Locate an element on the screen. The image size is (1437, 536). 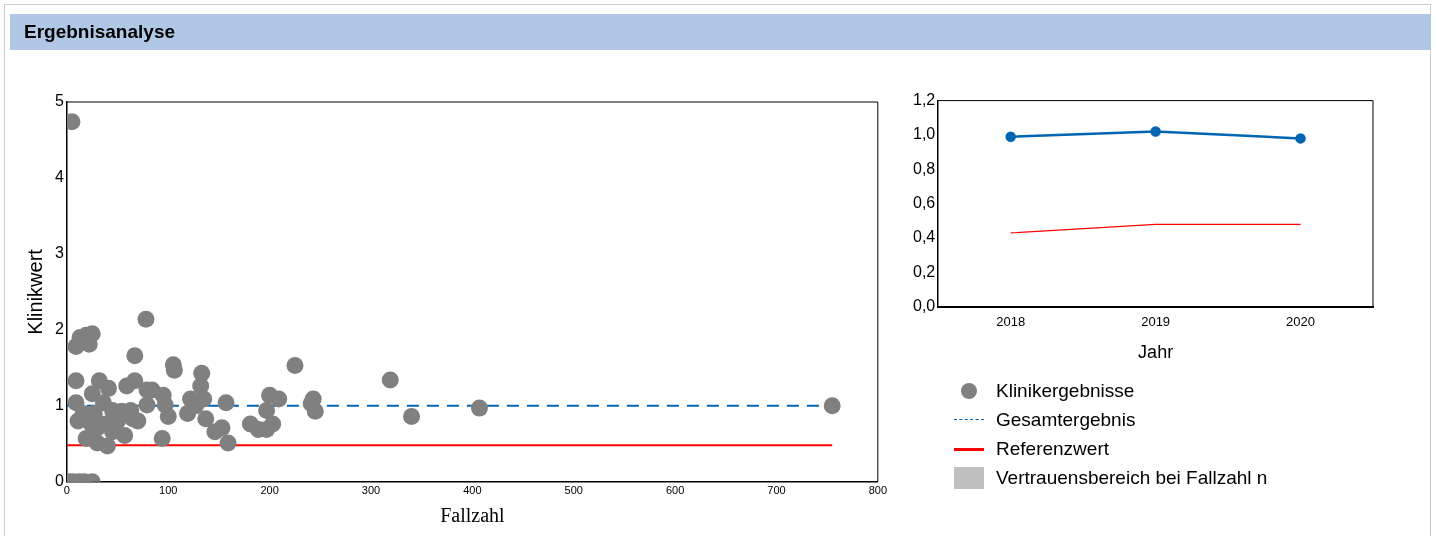
y-tick-label: 0,2 is located at coordinates (924, 271).